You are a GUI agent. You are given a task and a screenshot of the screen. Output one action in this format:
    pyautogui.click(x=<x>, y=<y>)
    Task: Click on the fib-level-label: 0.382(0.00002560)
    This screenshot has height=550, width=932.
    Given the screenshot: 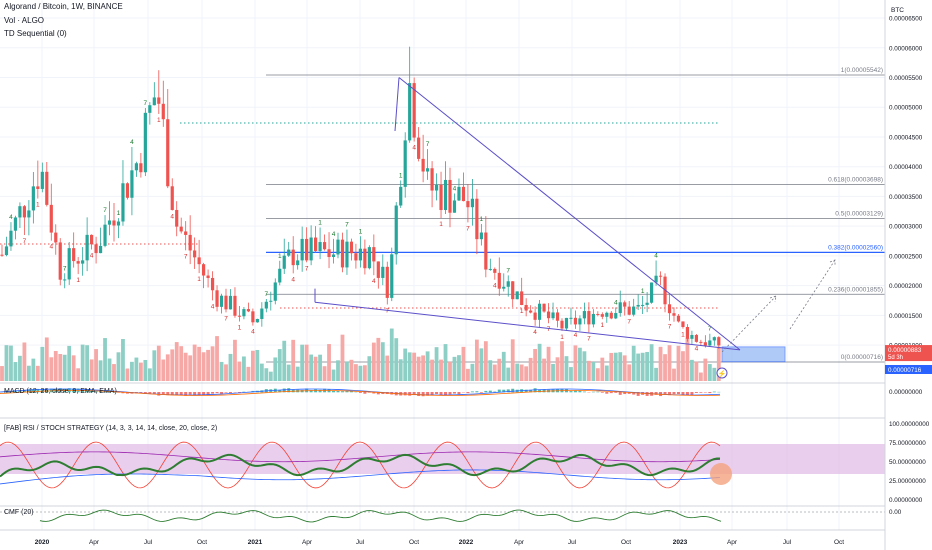 What is the action you would take?
    pyautogui.click(x=855, y=247)
    